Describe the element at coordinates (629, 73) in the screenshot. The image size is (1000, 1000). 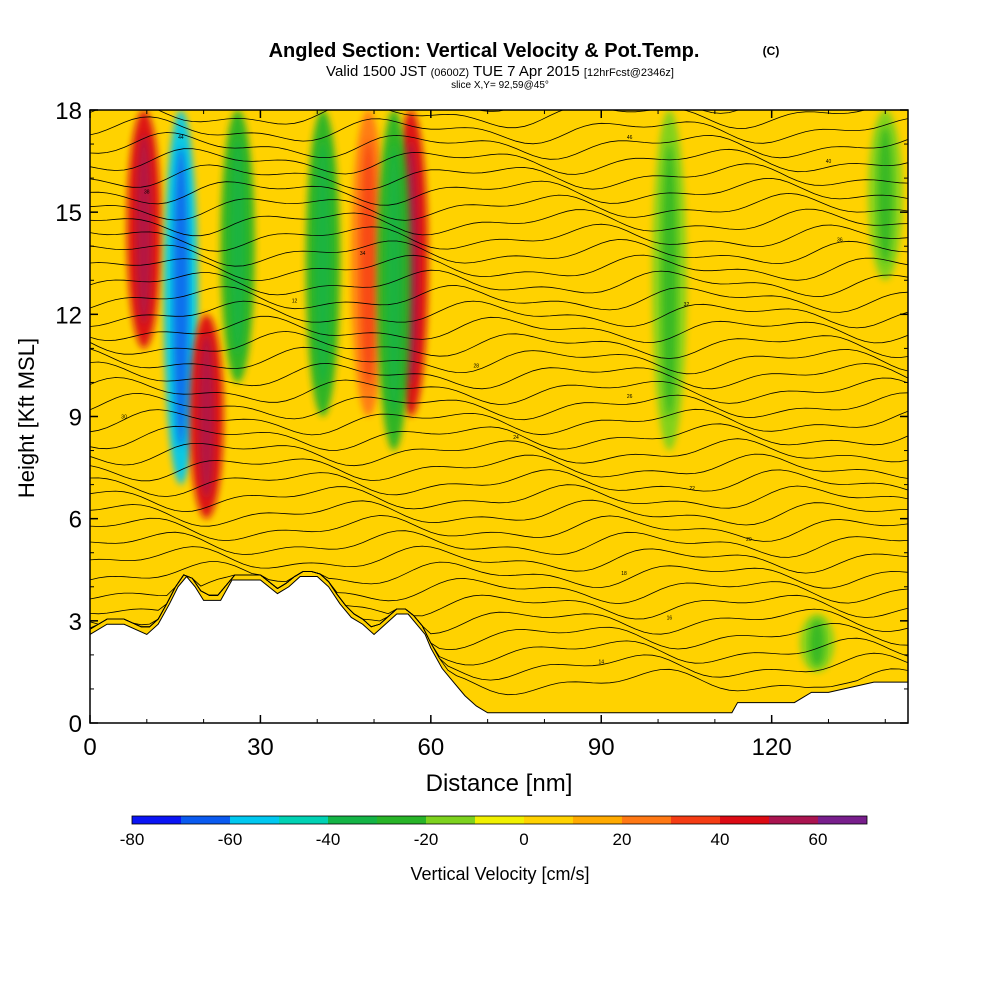
I see `forecast-label: [12hrFcst@2346z]` at that location.